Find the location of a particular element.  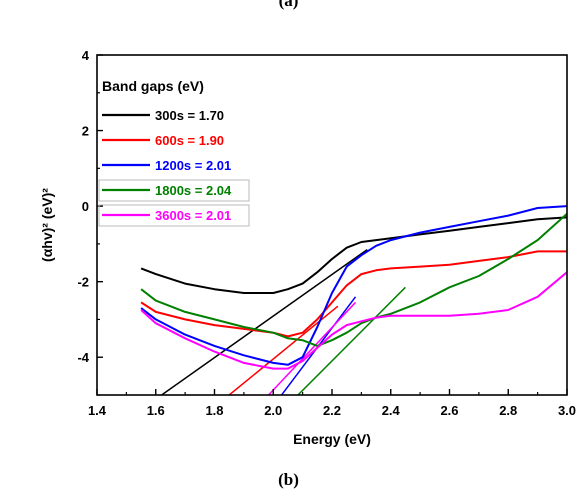

y-axis-ticks: -4 -2 0 2 4 is located at coordinates (90, 222).